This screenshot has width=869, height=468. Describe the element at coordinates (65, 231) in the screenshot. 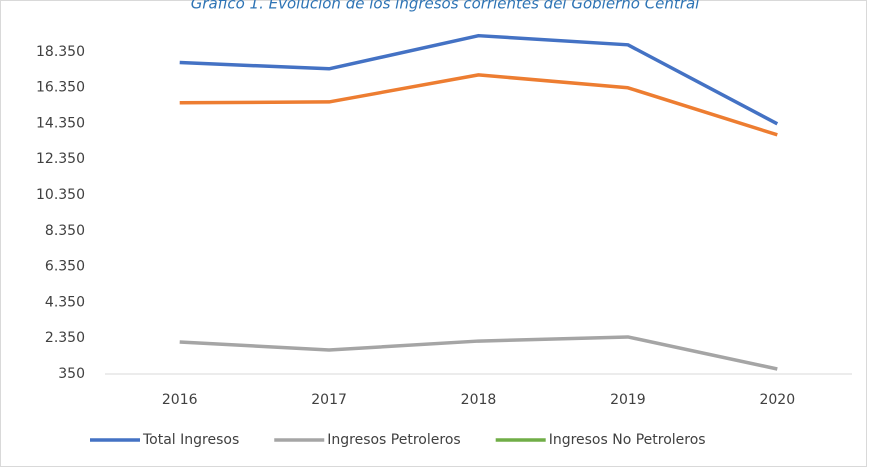

I see `y-tick-label: 8.350` at that location.